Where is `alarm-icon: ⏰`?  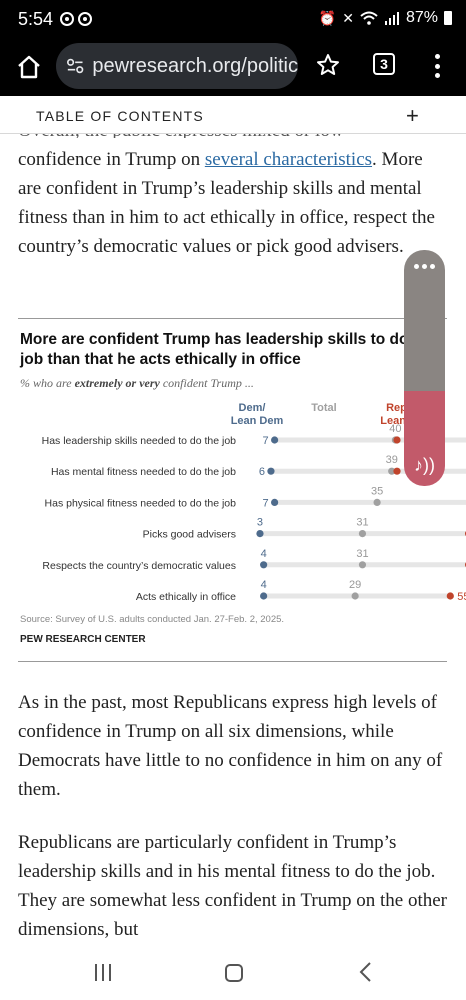 alarm-icon: ⏰ is located at coordinates (327, 17).